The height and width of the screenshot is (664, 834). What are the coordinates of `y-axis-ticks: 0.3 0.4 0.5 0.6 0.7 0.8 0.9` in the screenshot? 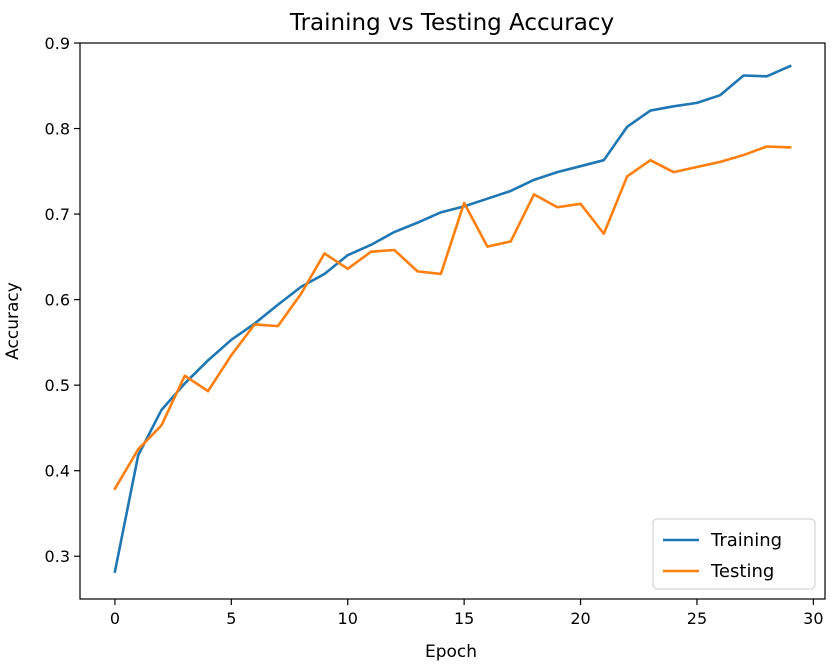 It's located at (62, 300).